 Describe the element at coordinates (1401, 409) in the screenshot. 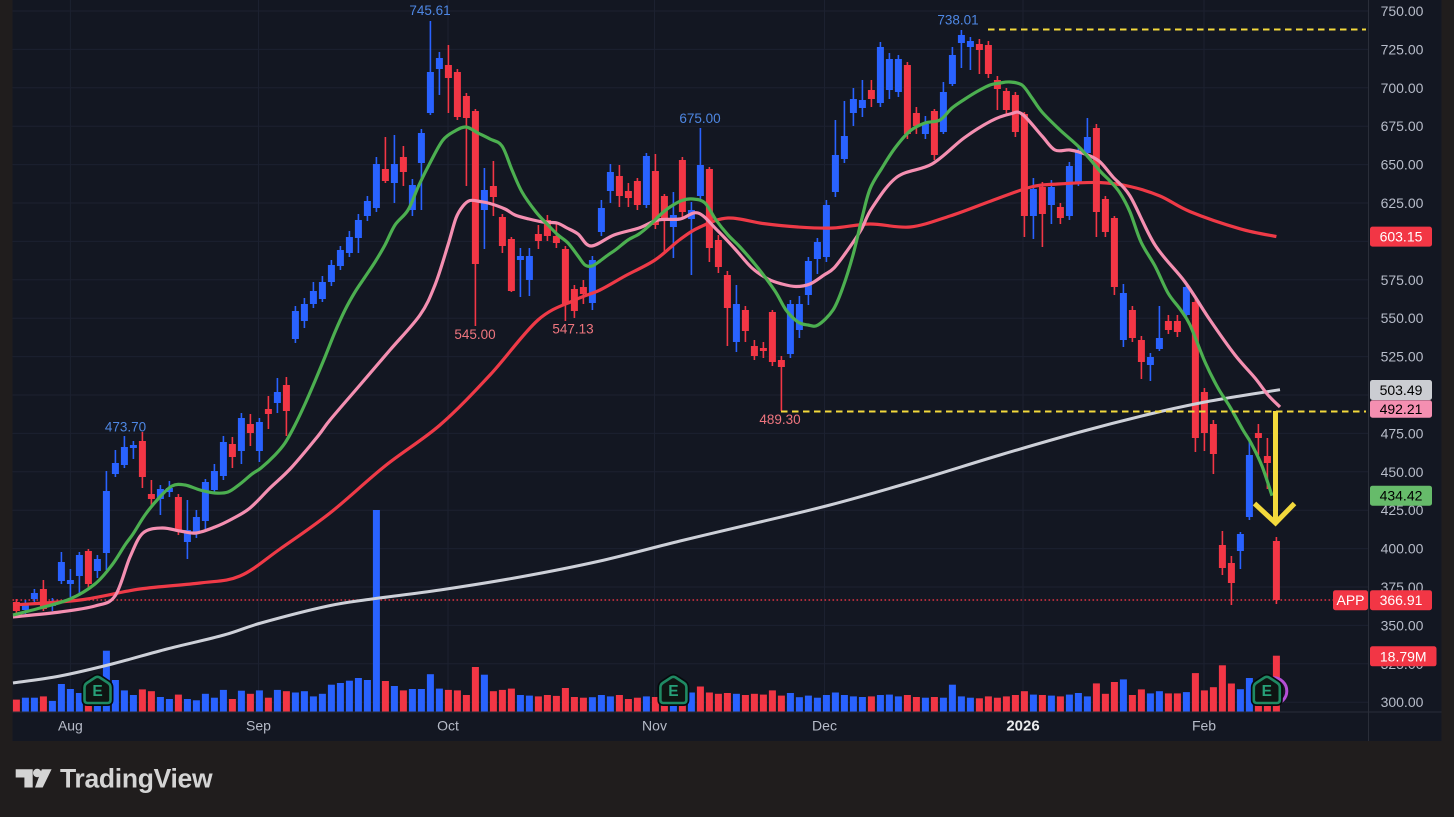

I see `svg-text: 492.21` at that location.